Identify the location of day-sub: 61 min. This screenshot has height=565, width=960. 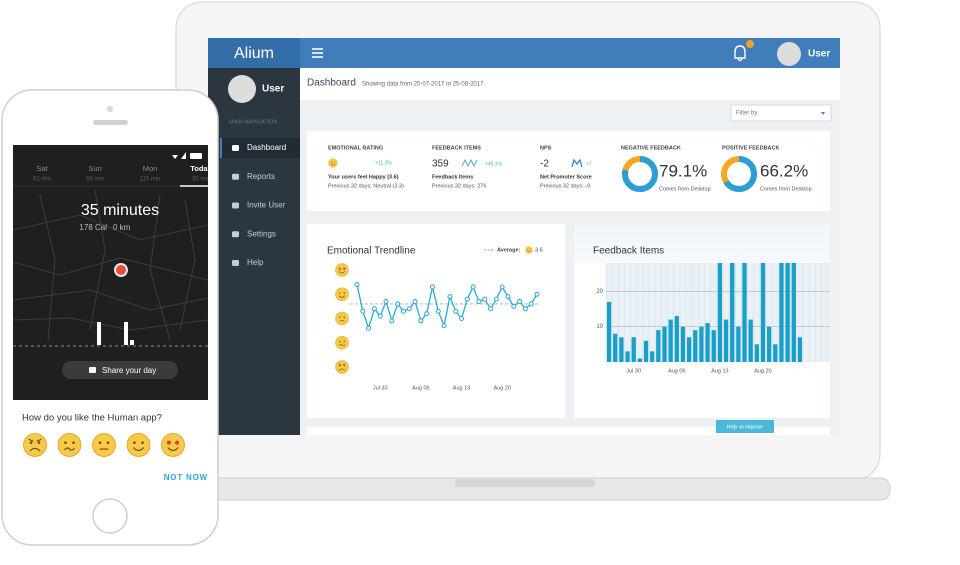
(42, 180).